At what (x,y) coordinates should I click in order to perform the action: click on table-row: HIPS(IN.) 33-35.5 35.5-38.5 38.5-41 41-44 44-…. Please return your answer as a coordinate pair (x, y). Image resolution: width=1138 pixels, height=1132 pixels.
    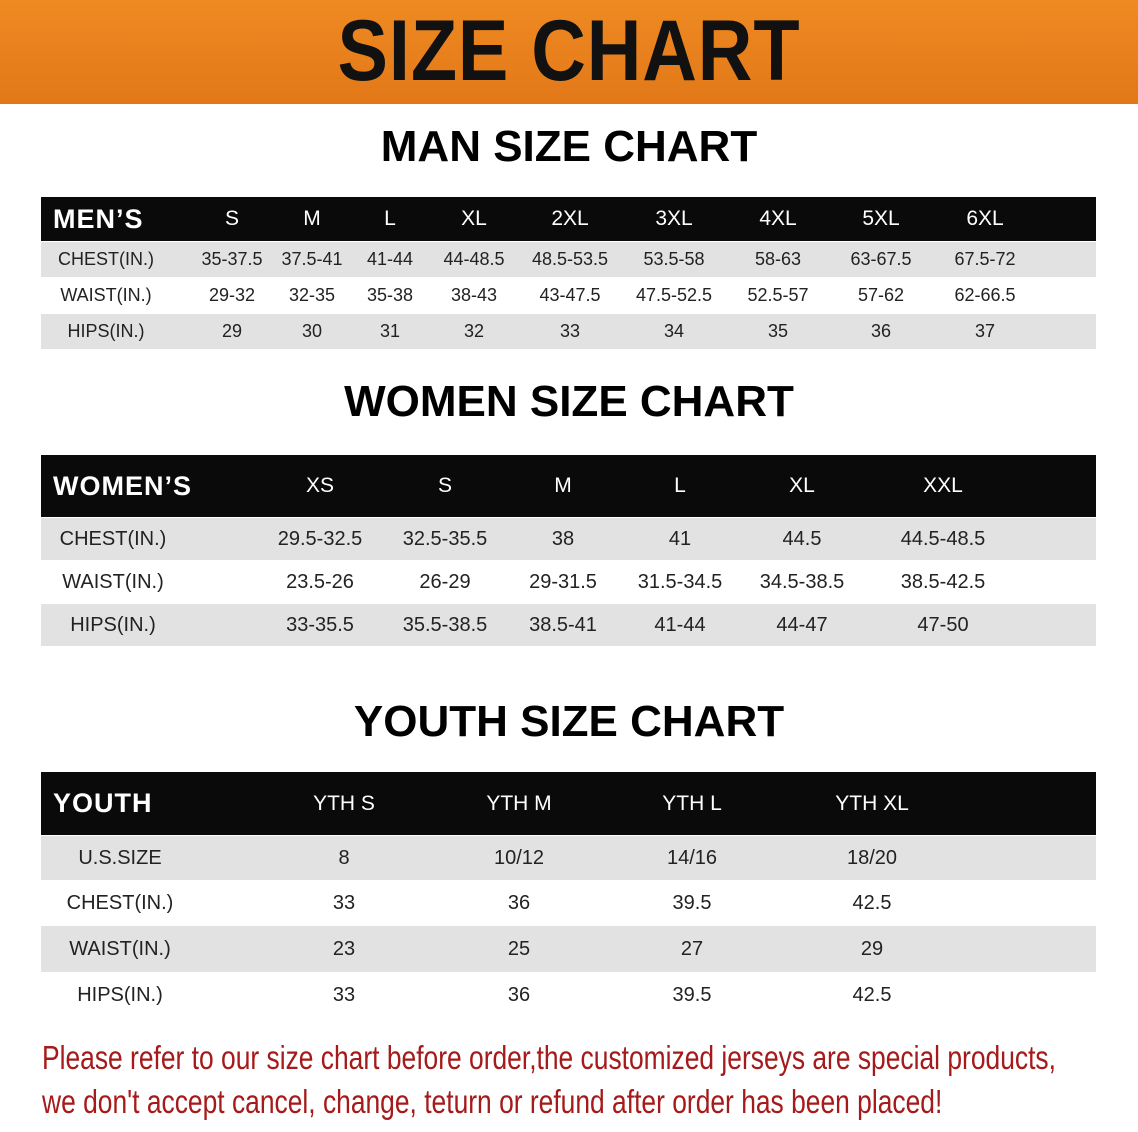
    Looking at the image, I should click on (568, 625).